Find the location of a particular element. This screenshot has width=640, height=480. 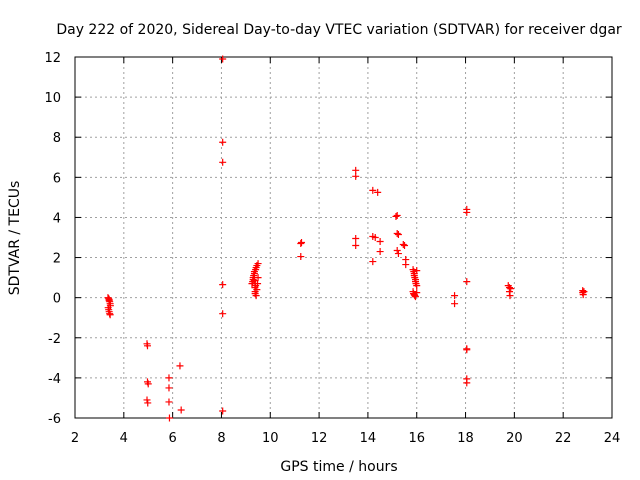

y-tick-label: -2 is located at coordinates (54, 339).